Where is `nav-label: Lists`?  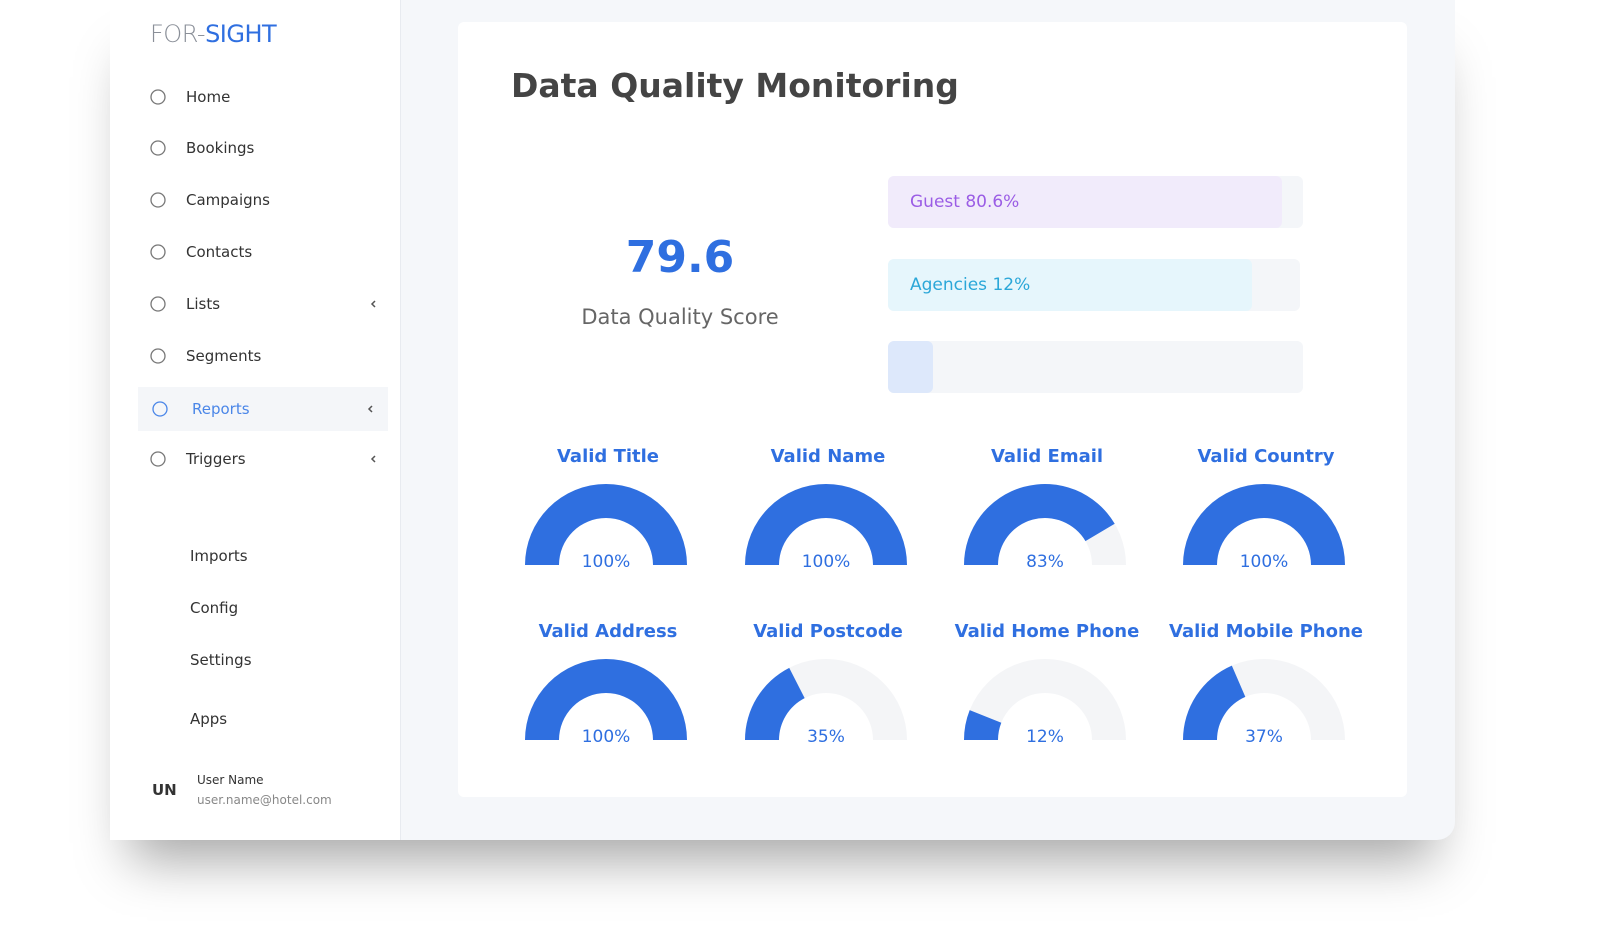 nav-label: Lists is located at coordinates (203, 304).